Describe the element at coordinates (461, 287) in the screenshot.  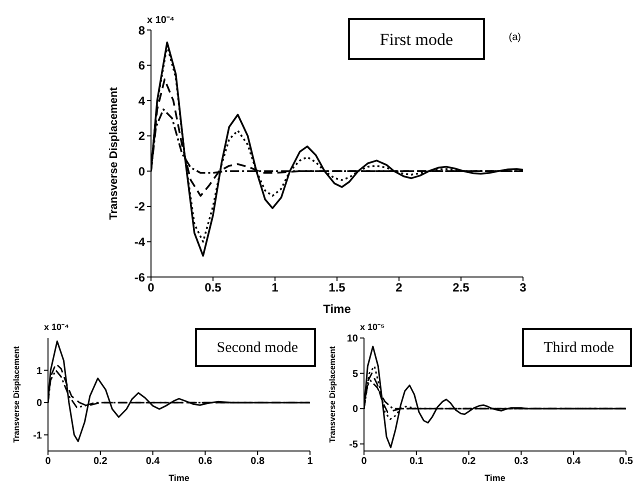
I see `x-tick-label: 2.5` at that location.